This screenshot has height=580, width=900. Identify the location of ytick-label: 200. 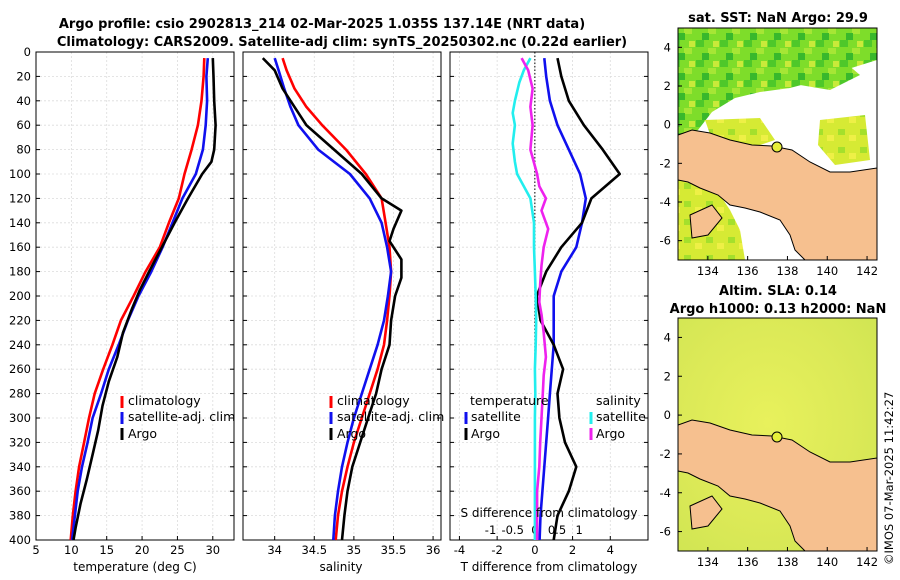
(20, 296).